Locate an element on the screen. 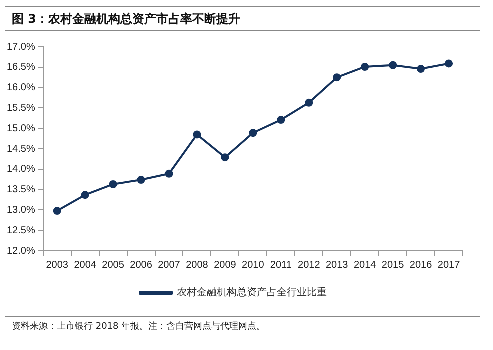 The width and height of the screenshot is (493, 350). x-tick-label: 2014 is located at coordinates (365, 265).